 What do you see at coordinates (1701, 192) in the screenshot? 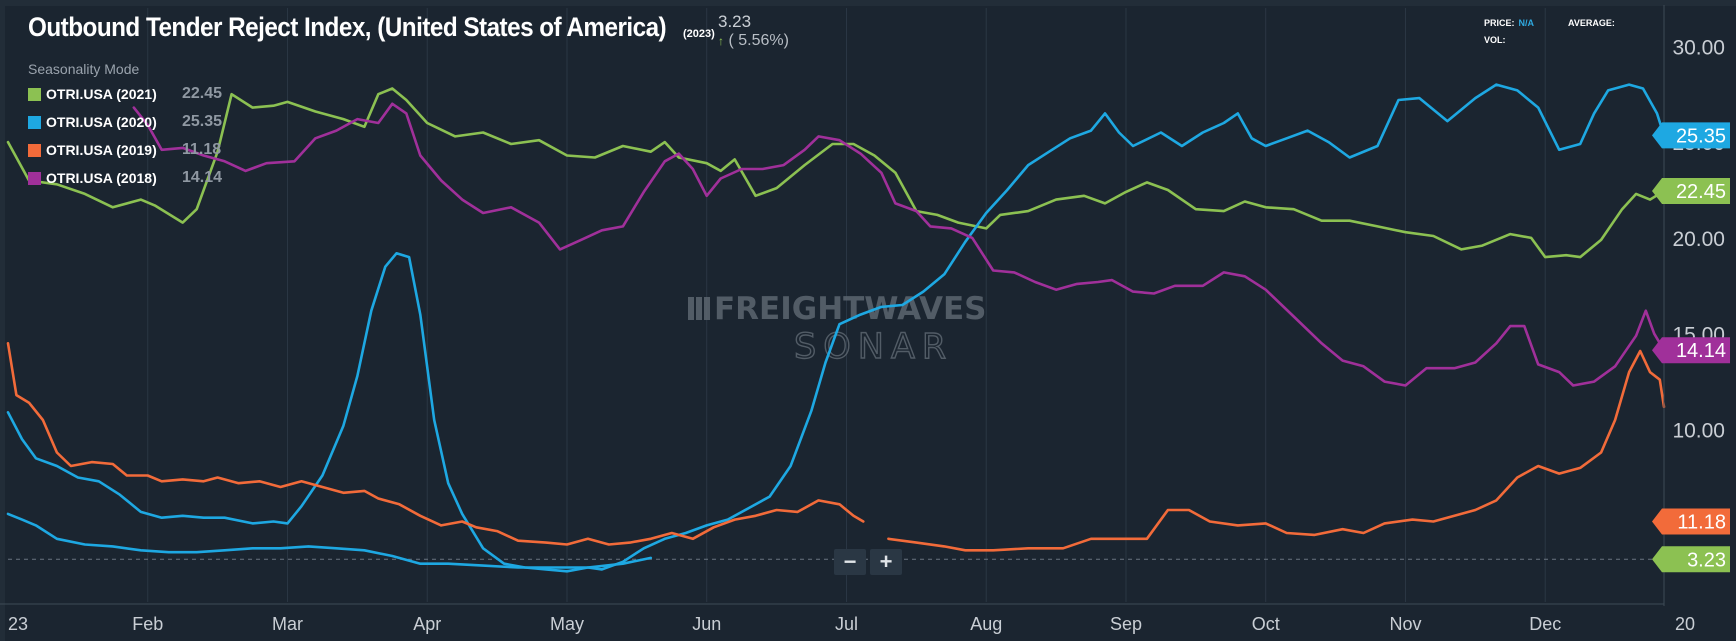
I see `last-value-label: 22.45` at bounding box center [1701, 192].